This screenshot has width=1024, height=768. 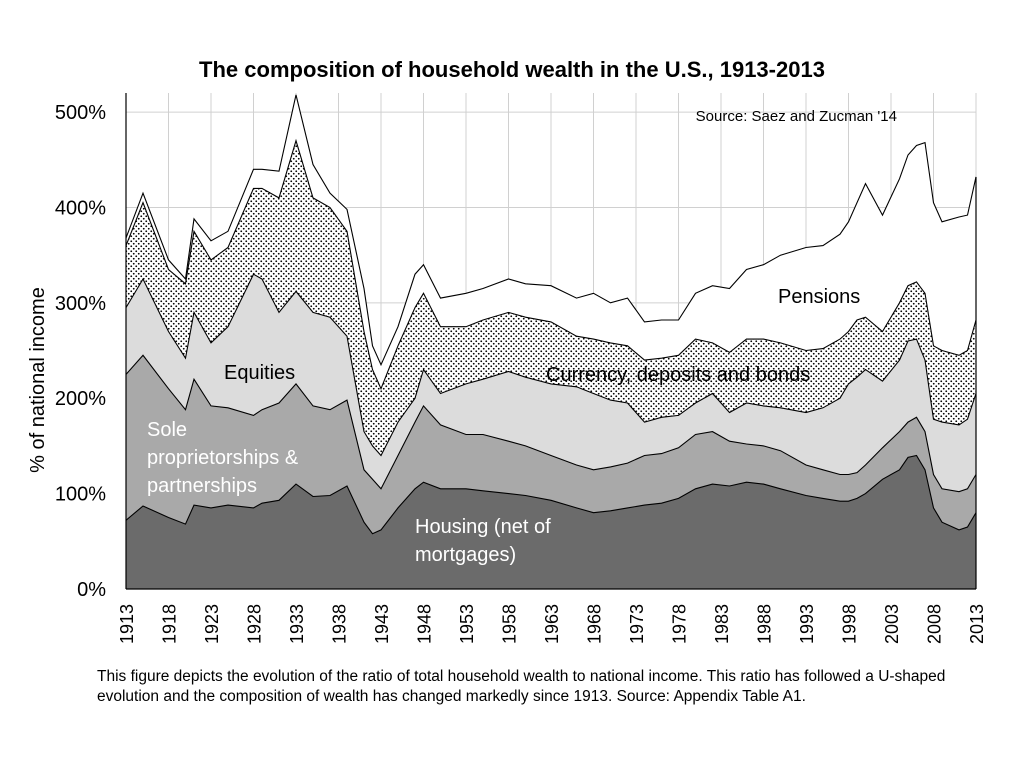 I want to click on x-tick-label: 1913, so click(x=127, y=624).